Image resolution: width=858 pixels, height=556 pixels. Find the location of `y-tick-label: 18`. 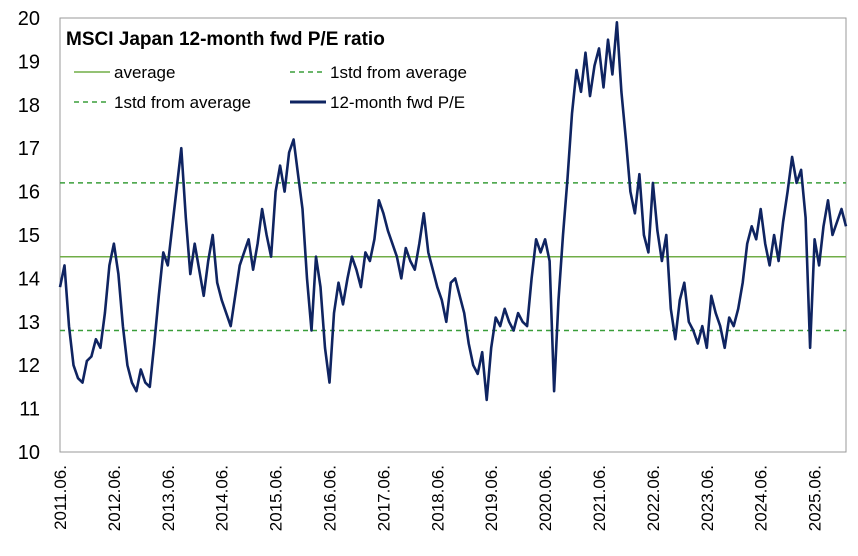

y-tick-label: 18 is located at coordinates (29, 106).